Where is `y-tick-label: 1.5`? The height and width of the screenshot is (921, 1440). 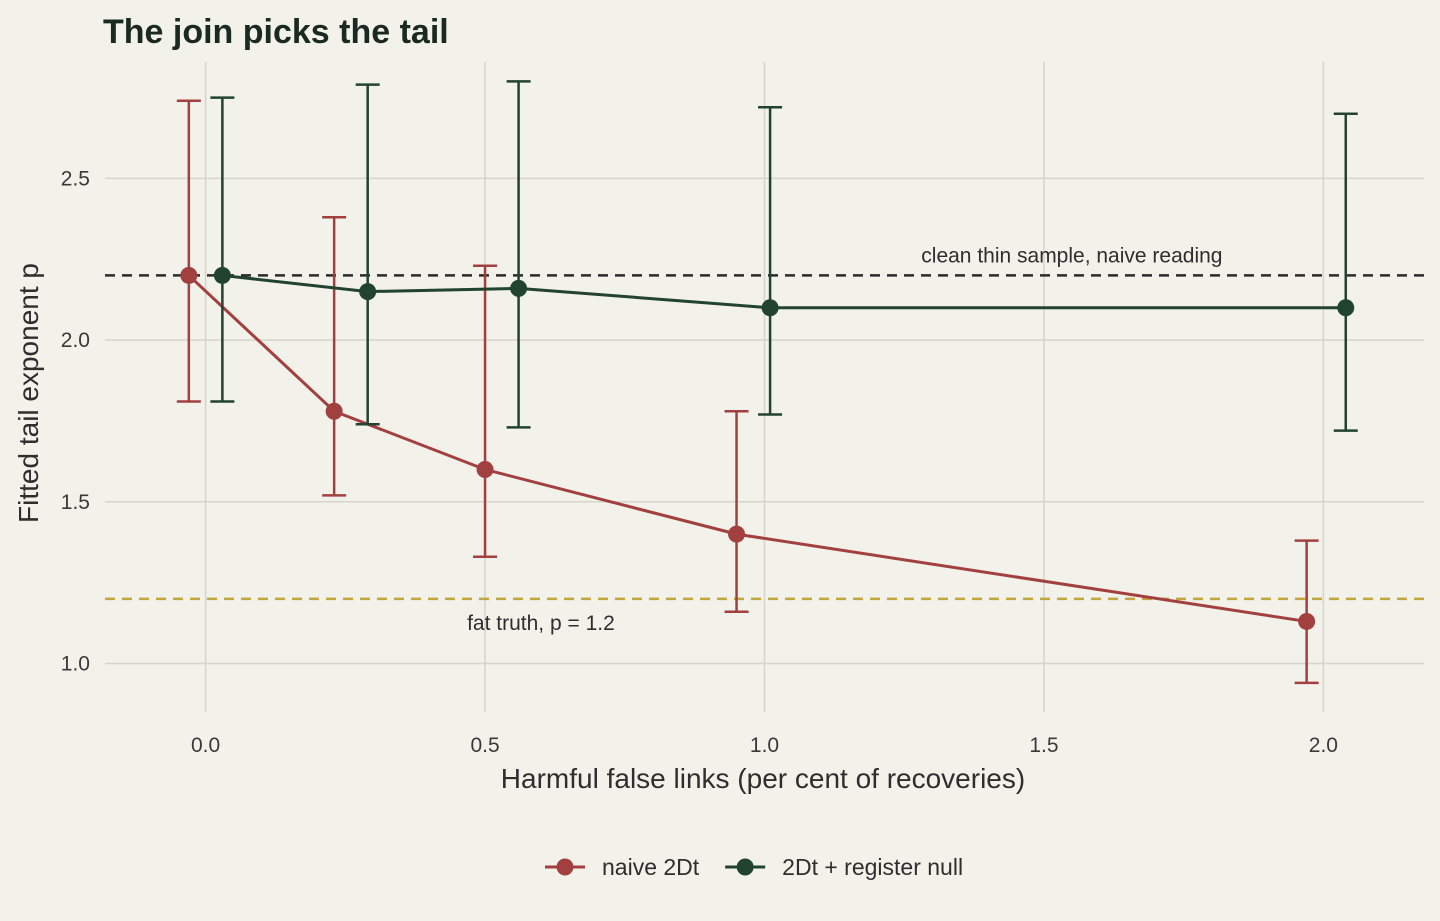
y-tick-label: 1.5 is located at coordinates (75, 502).